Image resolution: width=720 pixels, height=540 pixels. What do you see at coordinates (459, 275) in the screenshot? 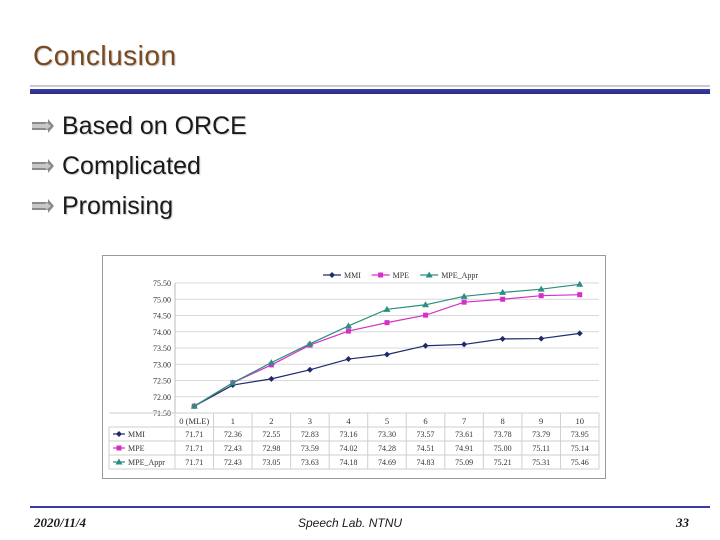
I see `legend-label: MPE_Appr` at bounding box center [459, 275].